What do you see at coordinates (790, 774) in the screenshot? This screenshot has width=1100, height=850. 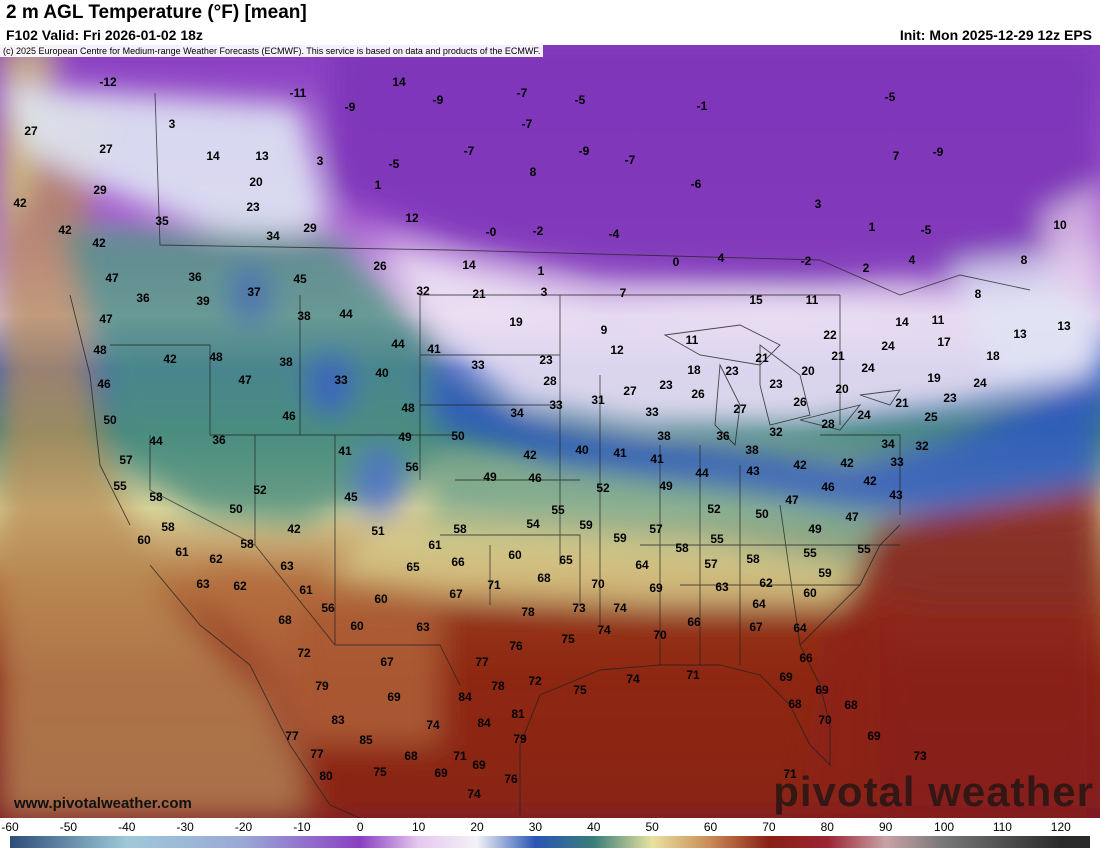 I see `temperature-label: 71` at bounding box center [790, 774].